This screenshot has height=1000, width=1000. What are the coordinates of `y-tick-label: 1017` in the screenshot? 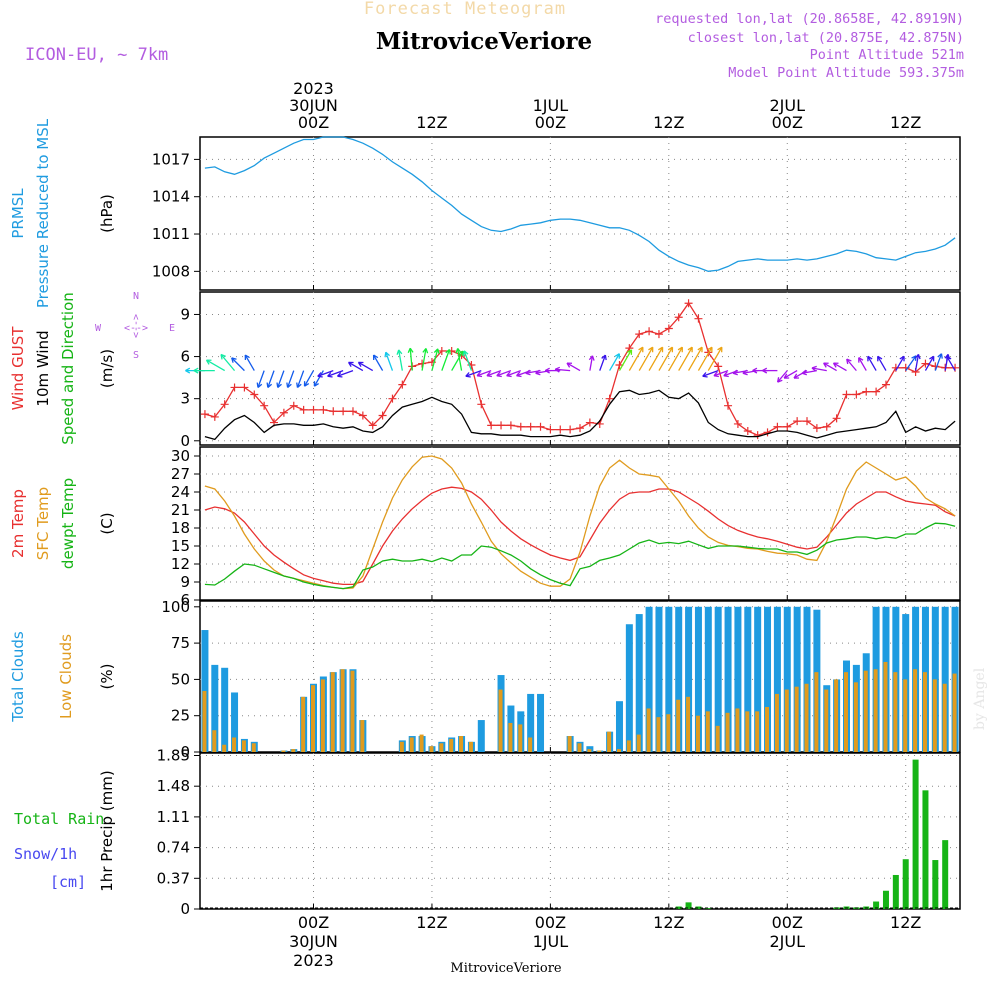 It's located at (171, 159).